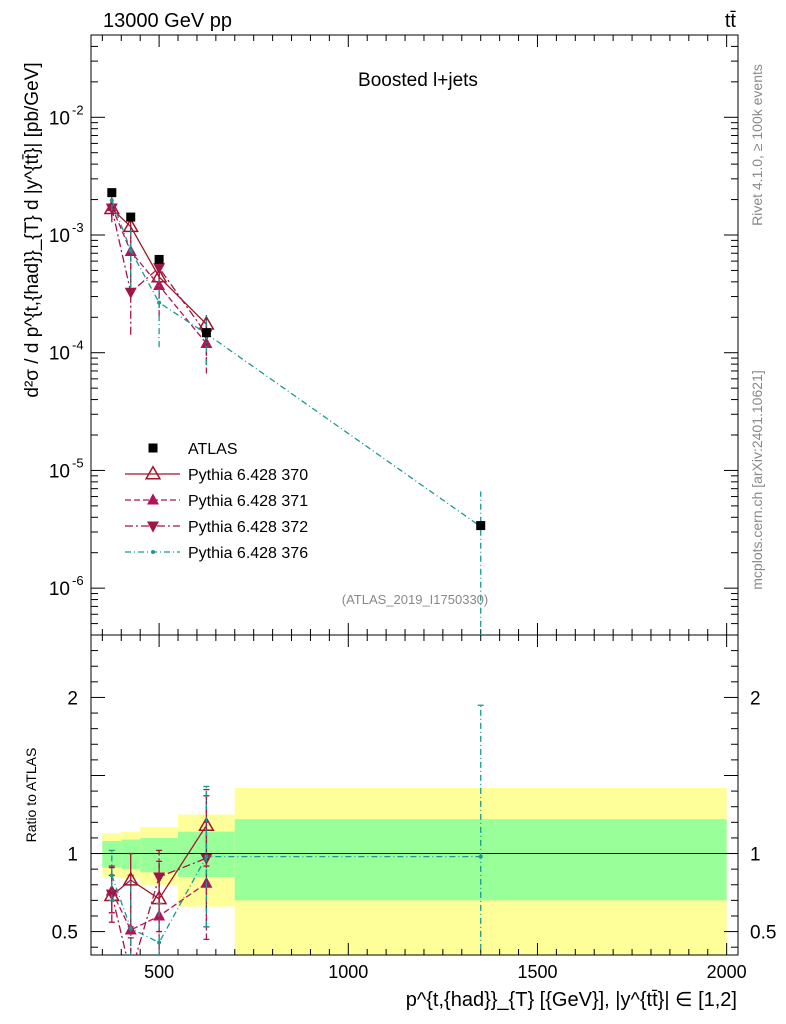 The height and width of the screenshot is (1024, 786). I want to click on y-tick-exponent: -5, so click(78, 462).